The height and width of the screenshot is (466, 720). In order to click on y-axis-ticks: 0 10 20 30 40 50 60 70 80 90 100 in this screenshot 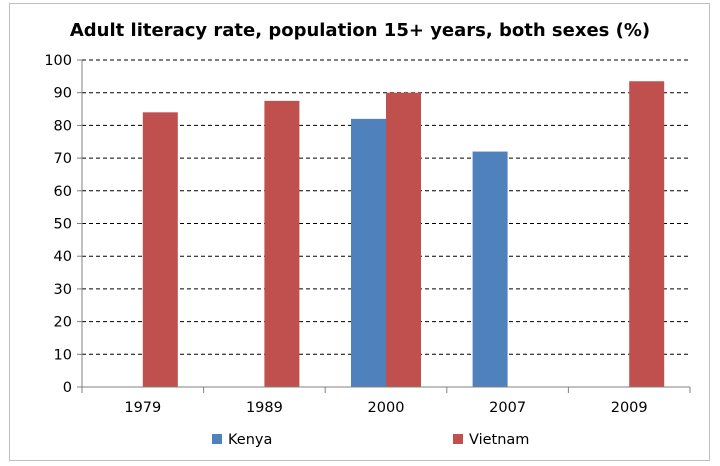, I will do `click(63, 224)`.